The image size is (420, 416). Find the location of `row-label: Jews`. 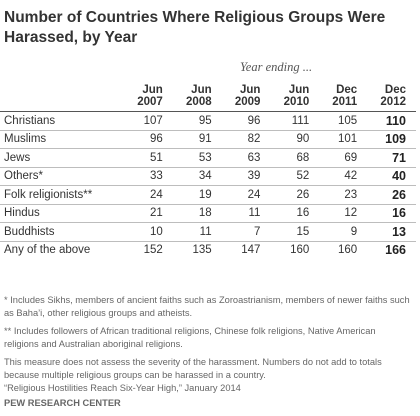

row-label: Jews is located at coordinates (62, 158).